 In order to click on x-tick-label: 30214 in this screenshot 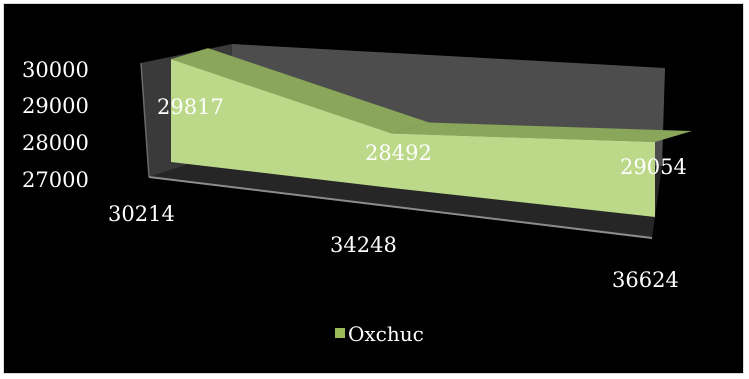, I will do `click(141, 214)`.